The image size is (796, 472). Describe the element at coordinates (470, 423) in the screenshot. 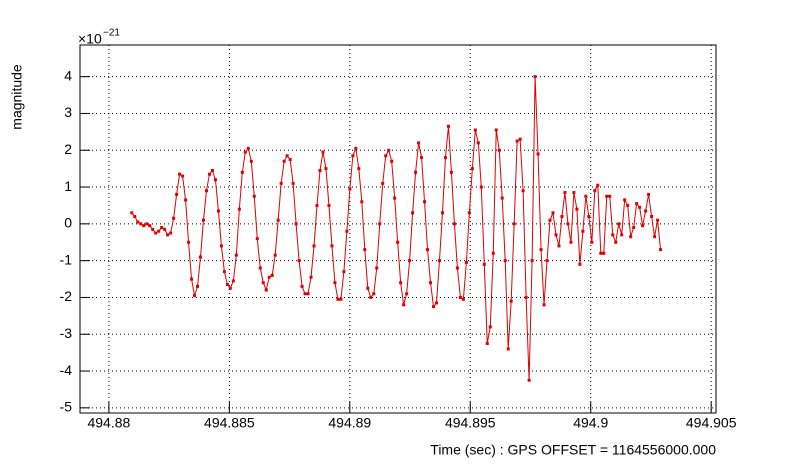

I see `x-tick-label: 494.895` at that location.